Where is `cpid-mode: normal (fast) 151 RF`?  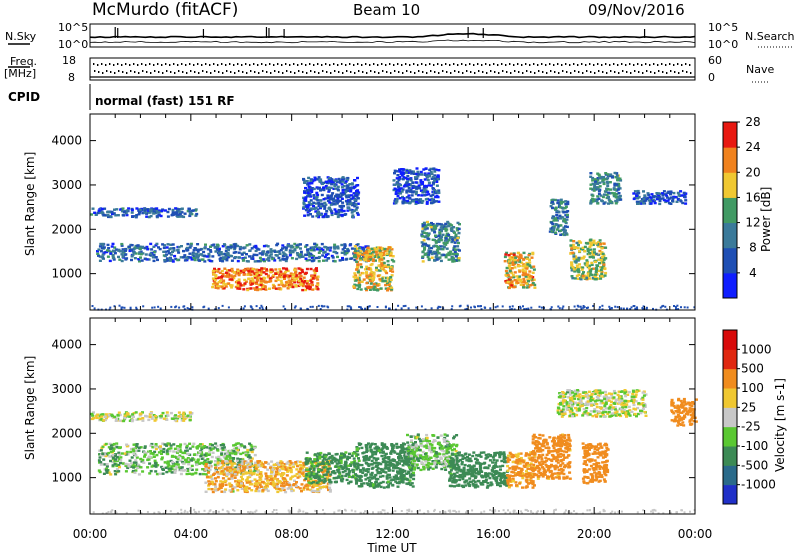
cpid-mode: normal (fast) 151 RF is located at coordinates (165, 101).